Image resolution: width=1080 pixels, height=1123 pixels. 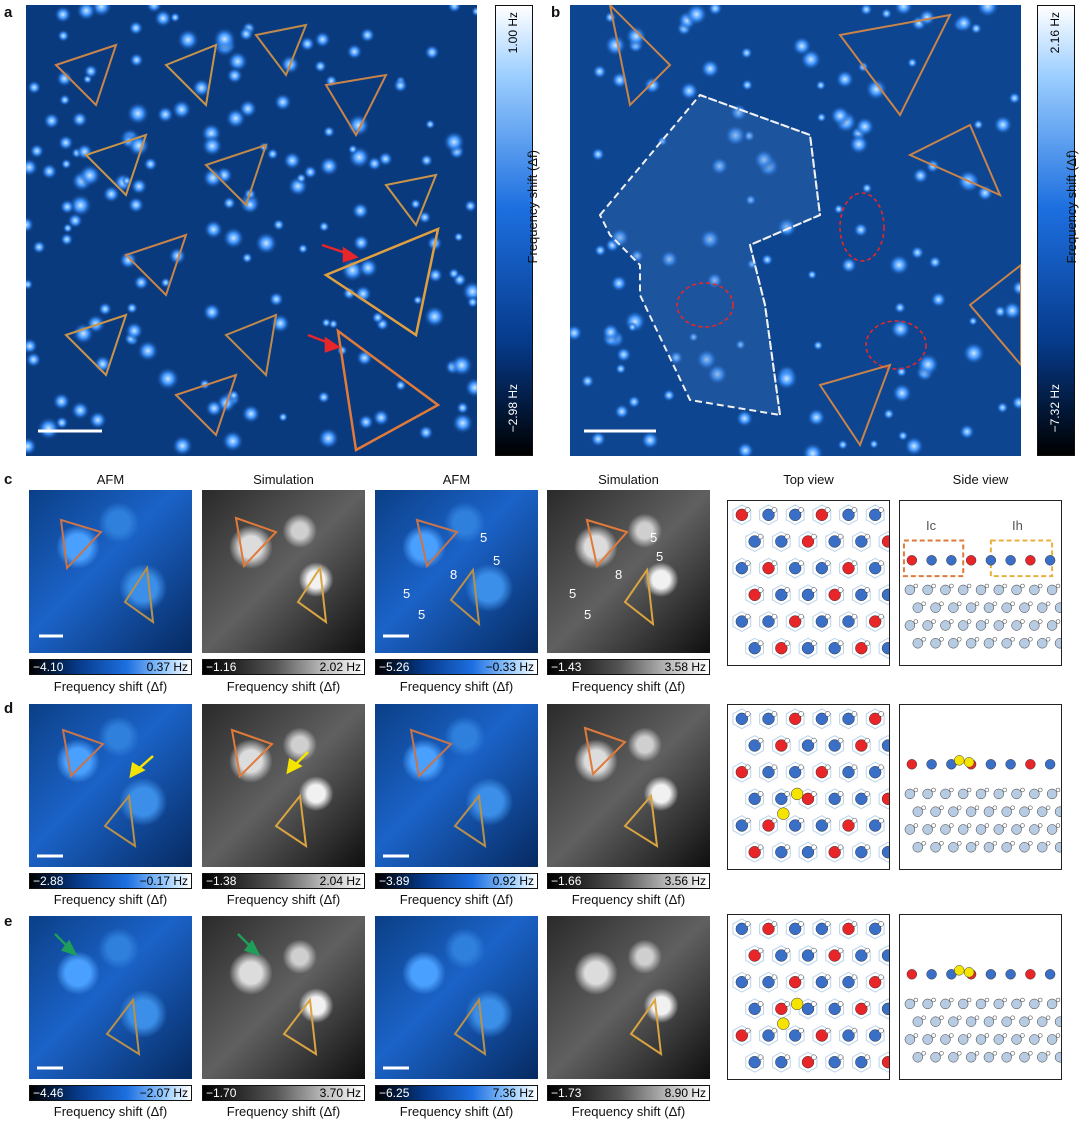 What do you see at coordinates (283, 881) in the screenshot?
I see `colorbar-d2: −1.38 2.04 Hz` at bounding box center [283, 881].